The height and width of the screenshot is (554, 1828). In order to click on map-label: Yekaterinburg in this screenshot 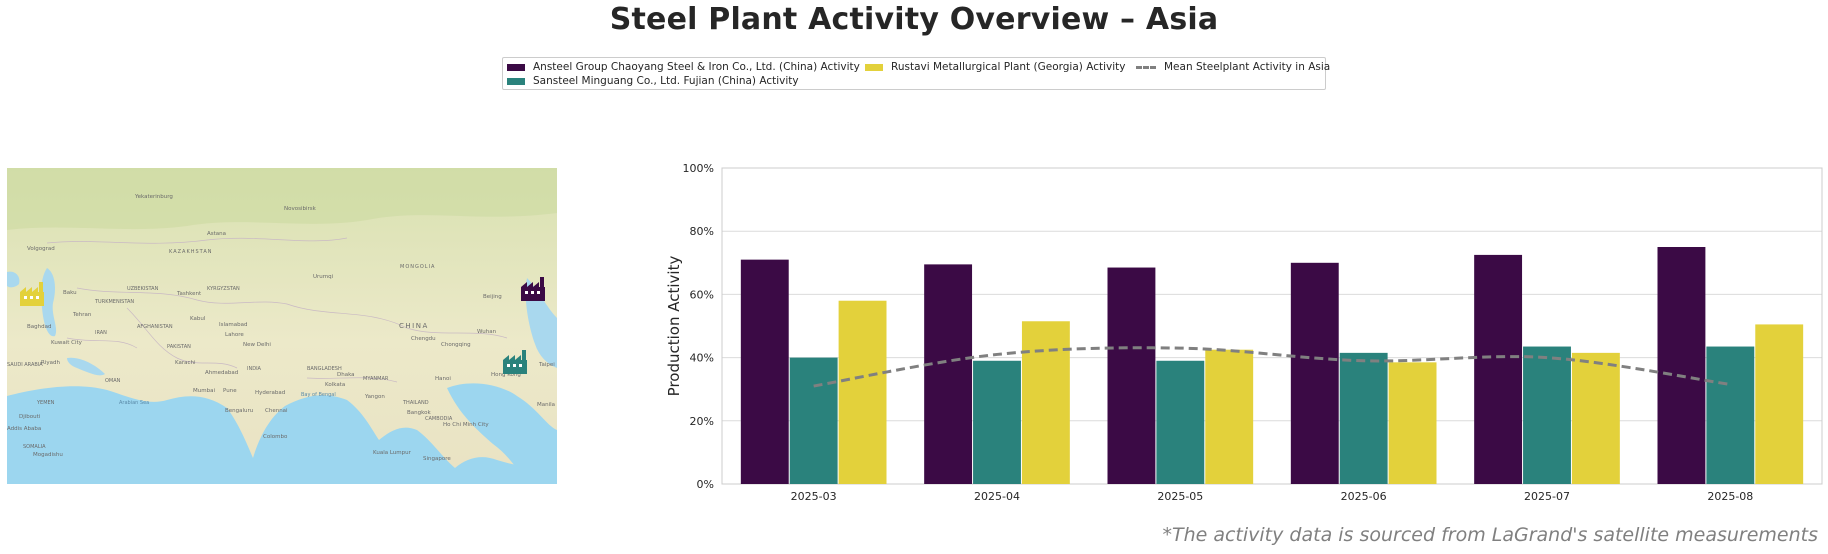, I will do `click(153, 197)`.